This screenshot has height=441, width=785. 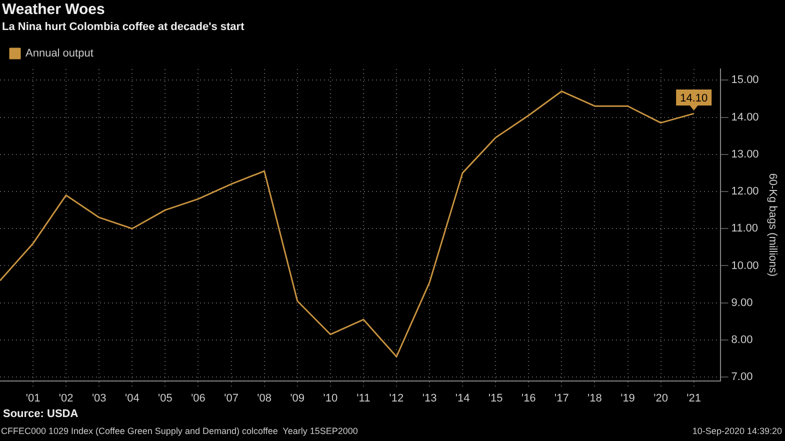 What do you see at coordinates (694, 398) in the screenshot?
I see `x-tick-label: '21` at bounding box center [694, 398].